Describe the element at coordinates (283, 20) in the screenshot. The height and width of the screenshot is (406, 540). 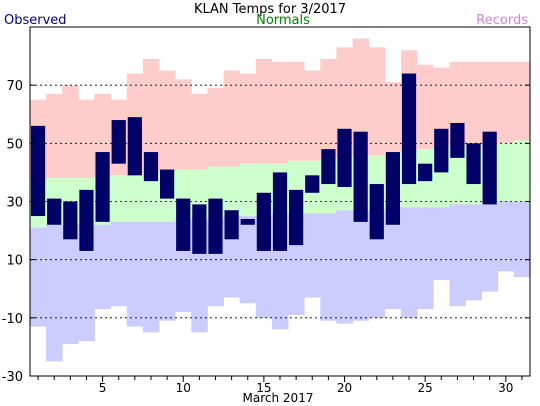
I see `legend-normals: Normals` at that location.